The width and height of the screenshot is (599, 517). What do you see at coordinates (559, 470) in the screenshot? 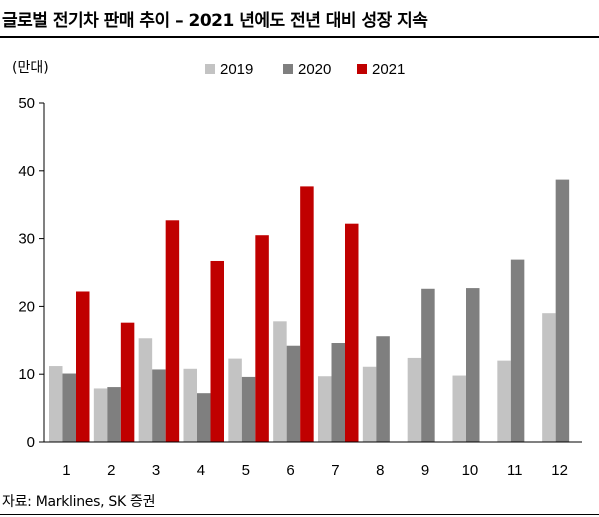
I see `x-tick-label: 12` at bounding box center [559, 470].